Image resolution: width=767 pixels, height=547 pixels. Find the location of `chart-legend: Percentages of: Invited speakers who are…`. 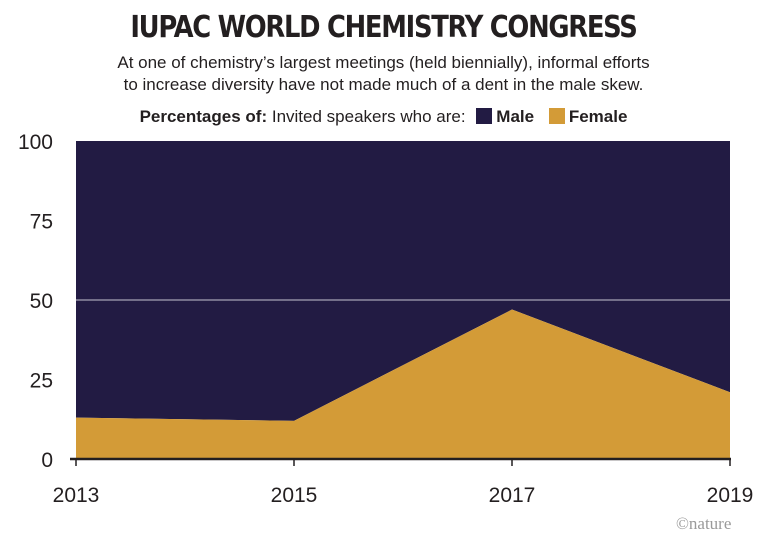

chart-legend: Percentages of: Invited speakers who are… is located at coordinates (383, 117).